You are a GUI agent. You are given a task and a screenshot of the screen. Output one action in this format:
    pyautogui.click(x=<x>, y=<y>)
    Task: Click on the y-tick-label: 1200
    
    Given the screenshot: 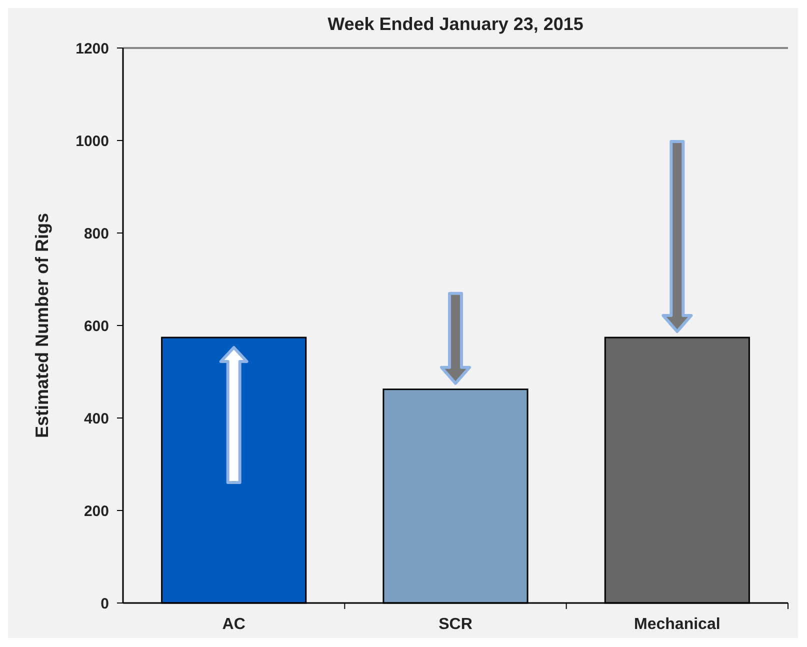 What is the action you would take?
    pyautogui.click(x=92, y=49)
    